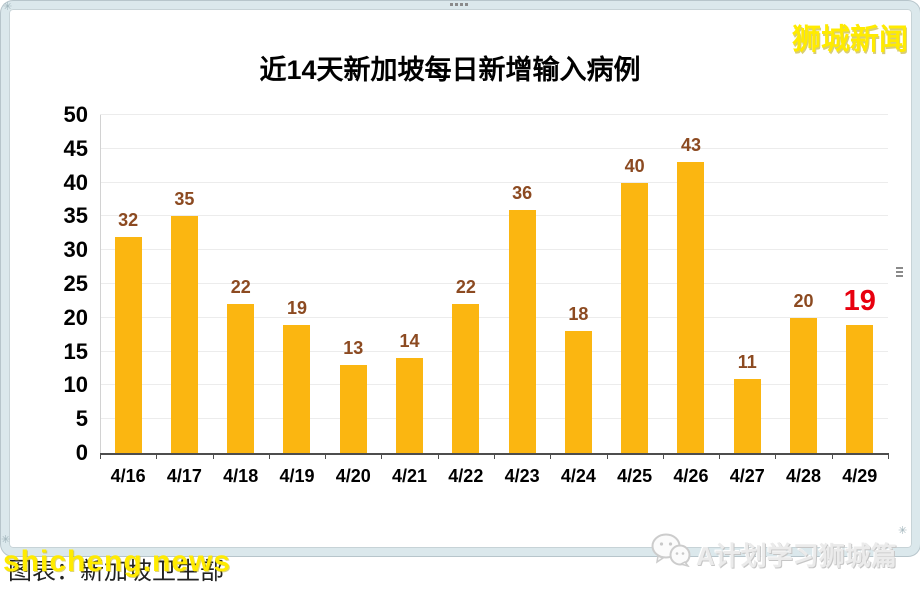 This screenshot has width=920, height=591. I want to click on resize-handle-top-icon, so click(459, 4).